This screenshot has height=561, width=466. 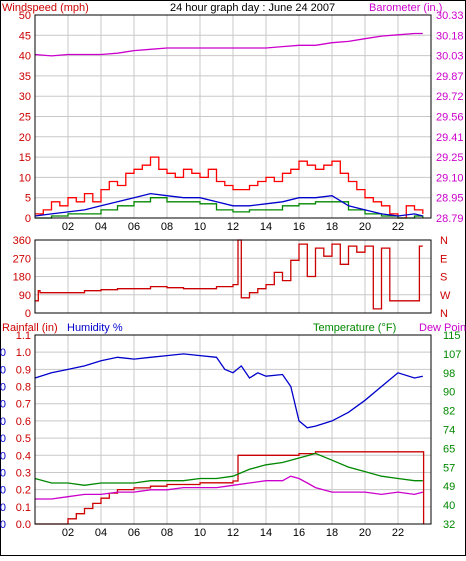 I want to click on rainfall-tick-label: 0.4, so click(x=23, y=456).